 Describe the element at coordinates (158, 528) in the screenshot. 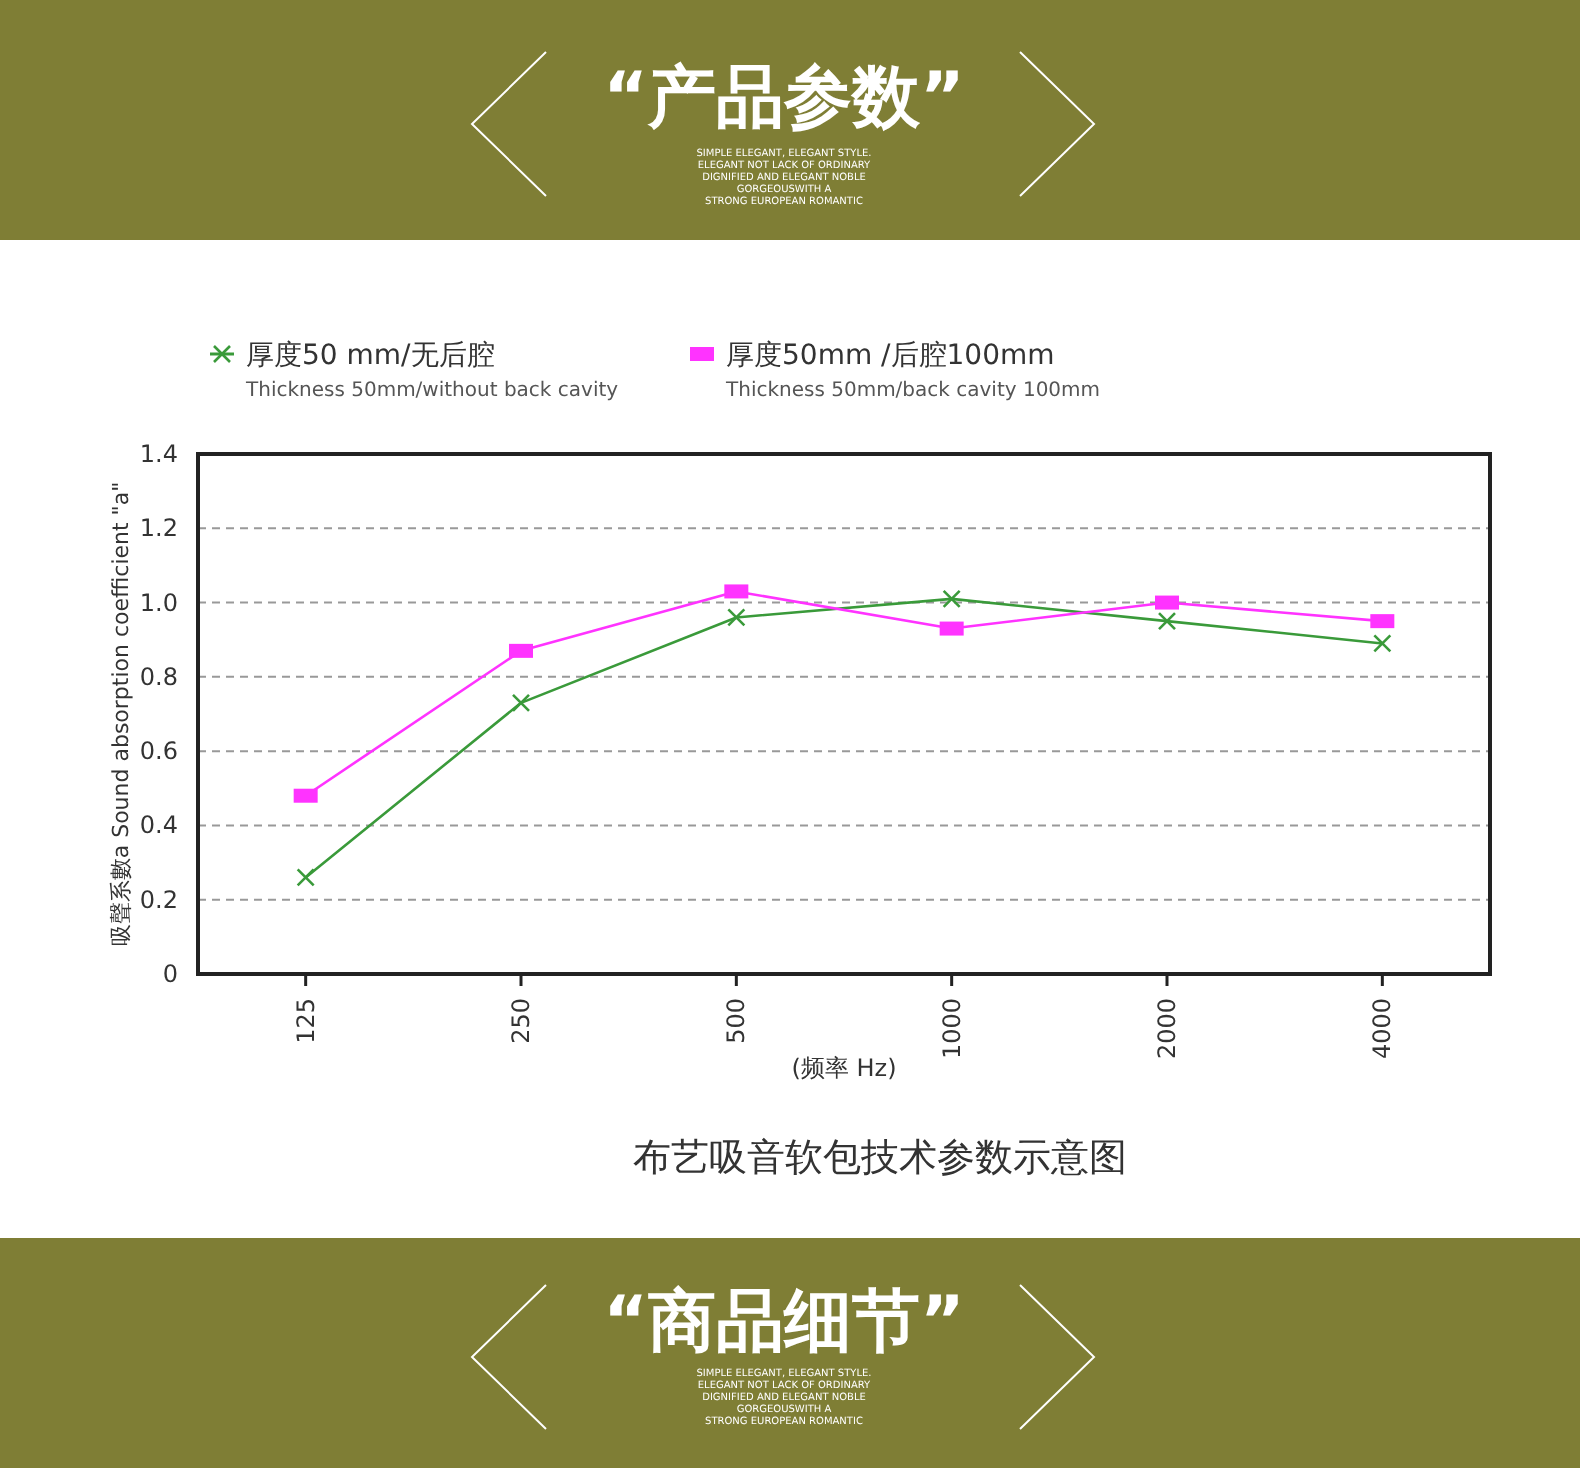

I see `y-tick-label: 1.2` at that location.